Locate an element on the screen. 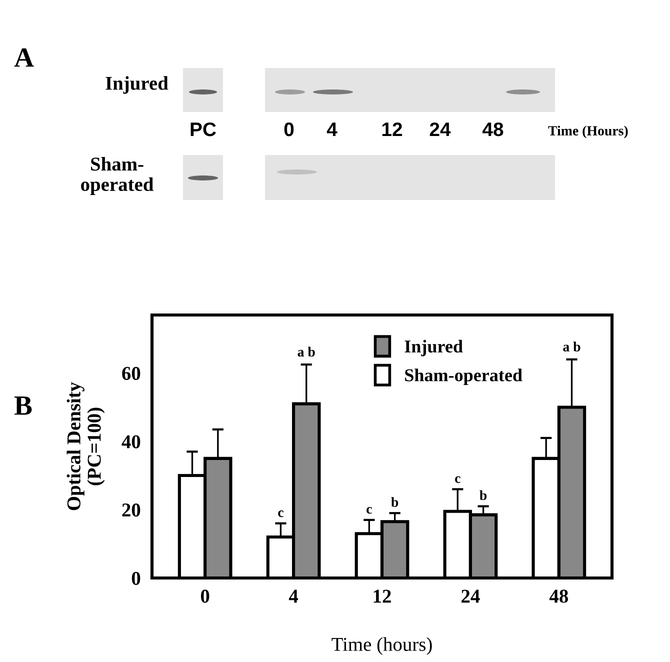 The height and width of the screenshot is (662, 670). y-tick-label: 0 is located at coordinates (136, 578).